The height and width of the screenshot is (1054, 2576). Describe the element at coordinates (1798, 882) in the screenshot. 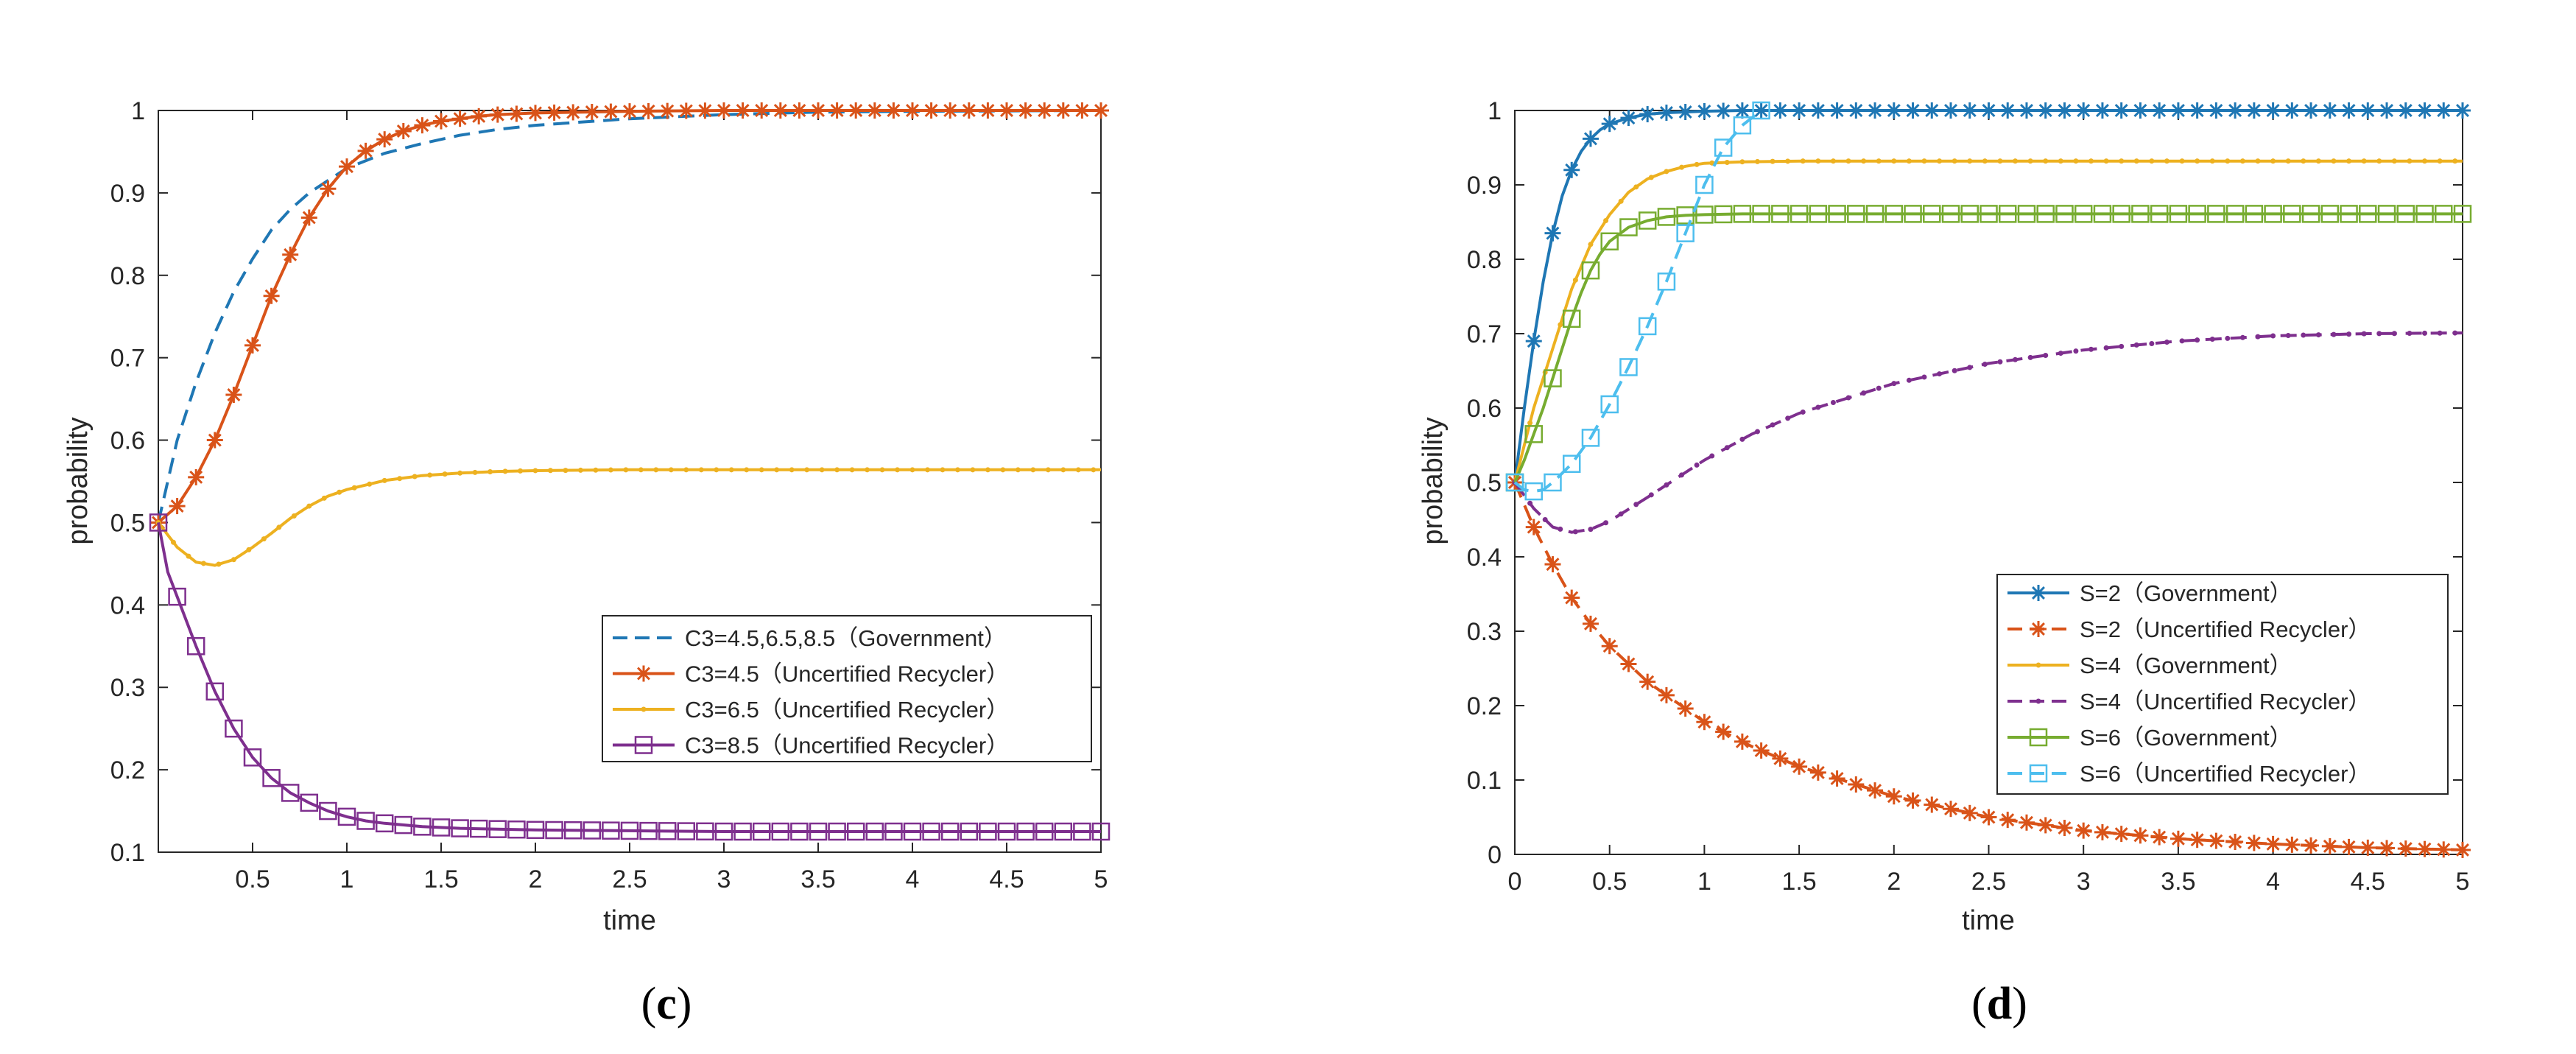

I see `x-tick-label: 1.5` at that location.